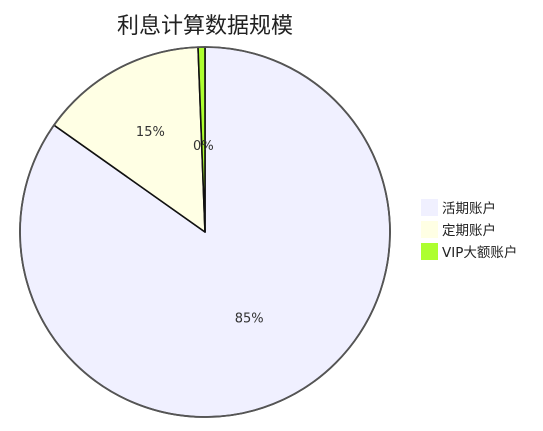 The height and width of the screenshot is (431, 543). I want to click on legend-label-1: 活期账户, so click(469, 208).